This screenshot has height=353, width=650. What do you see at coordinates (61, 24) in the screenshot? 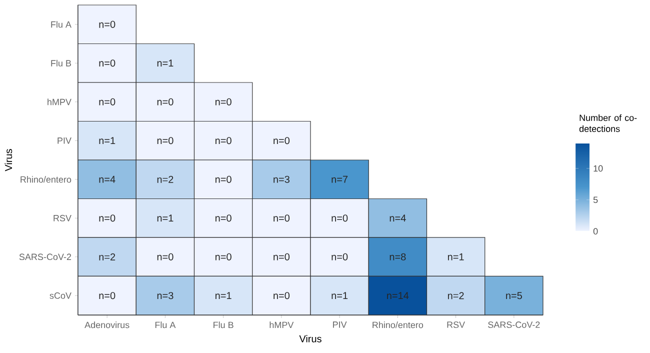
I see `y-tick-label: Flu A` at bounding box center [61, 24].